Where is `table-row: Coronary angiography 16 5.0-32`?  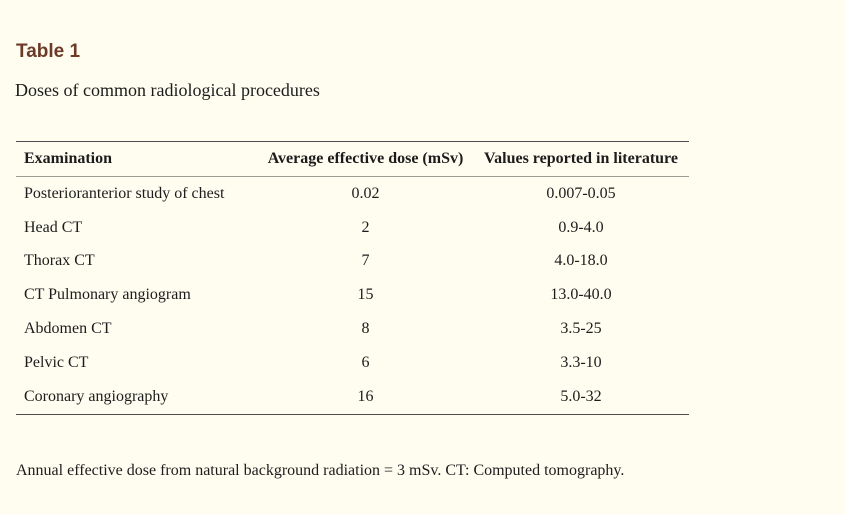 table-row: Coronary angiography 16 5.0-32 is located at coordinates (352, 397).